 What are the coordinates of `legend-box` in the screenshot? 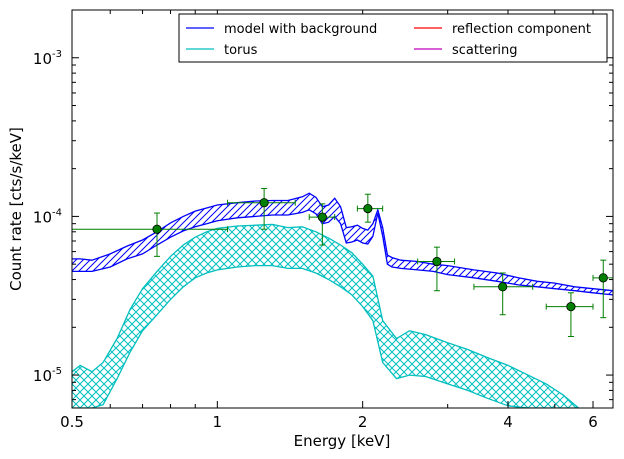 It's located at (393, 38).